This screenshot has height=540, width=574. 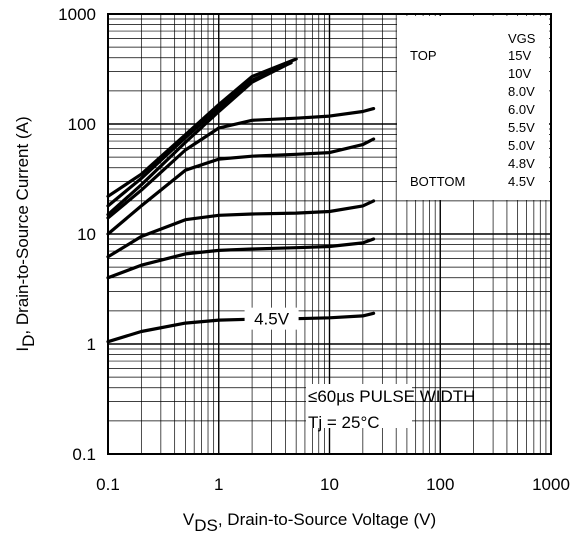 I want to click on x-axis-title-rest: , Drain-to-Source Voltage (V), so click(x=327, y=519).